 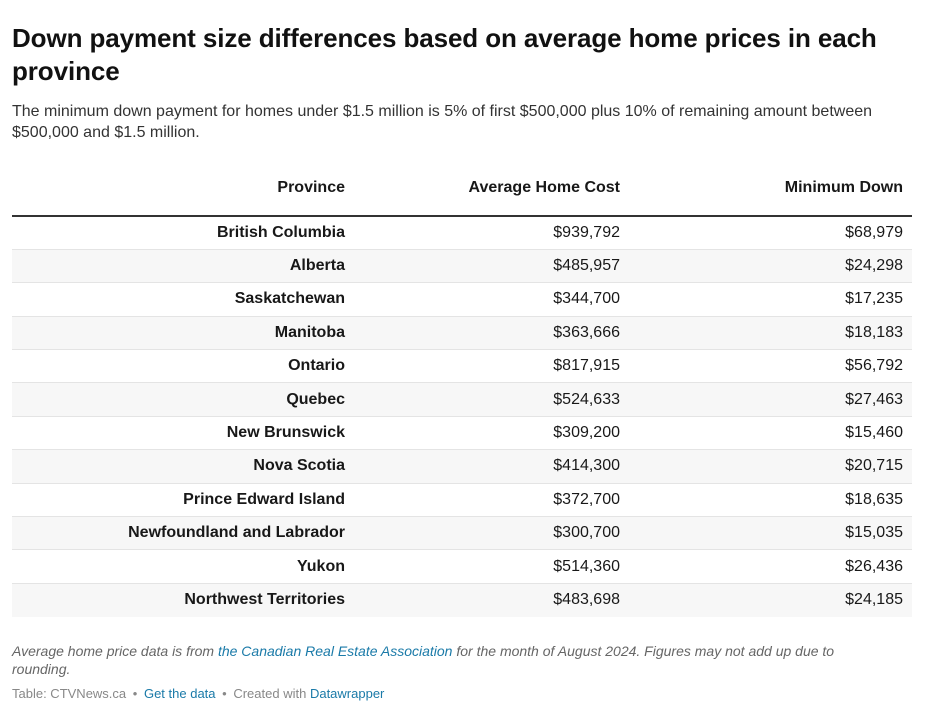 What do you see at coordinates (491, 533) in the screenshot?
I see `average-home-cost-cell: $300,700` at bounding box center [491, 533].